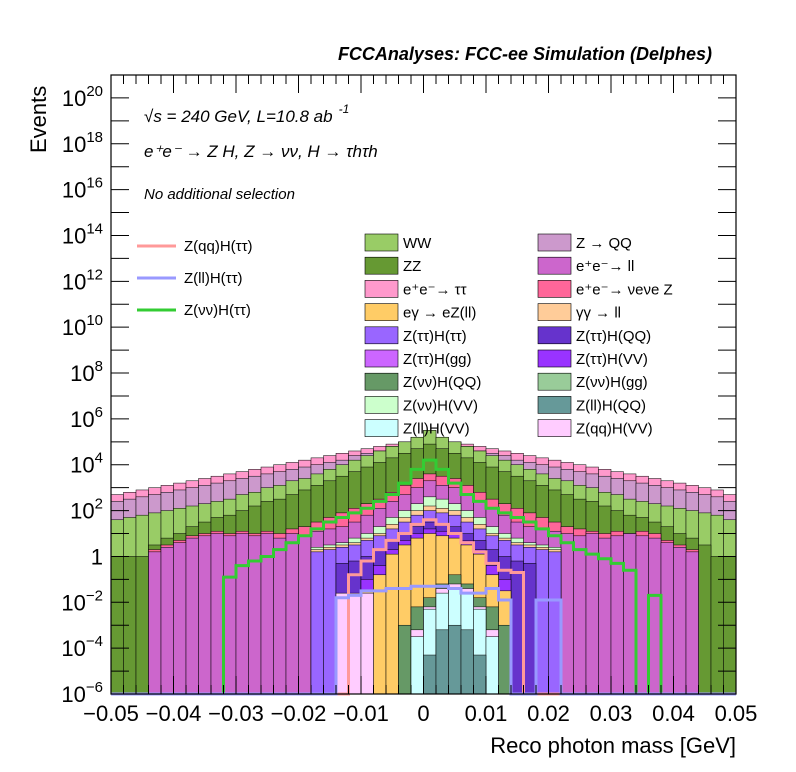 The width and height of the screenshot is (796, 772). Describe the element at coordinates (611, 405) in the screenshot. I see `bkg-legend-label: Z(ll)H(QQ)` at that location.